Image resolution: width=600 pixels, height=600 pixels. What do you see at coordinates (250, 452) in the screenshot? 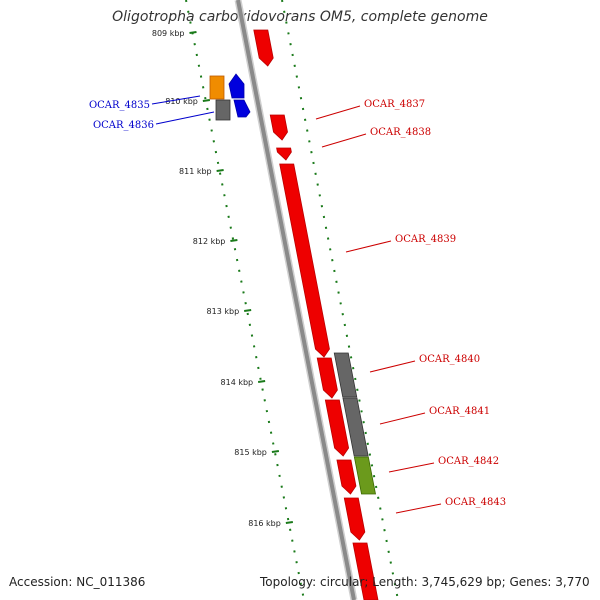
I see `ruler-label: 815 kbp` at bounding box center [250, 452].